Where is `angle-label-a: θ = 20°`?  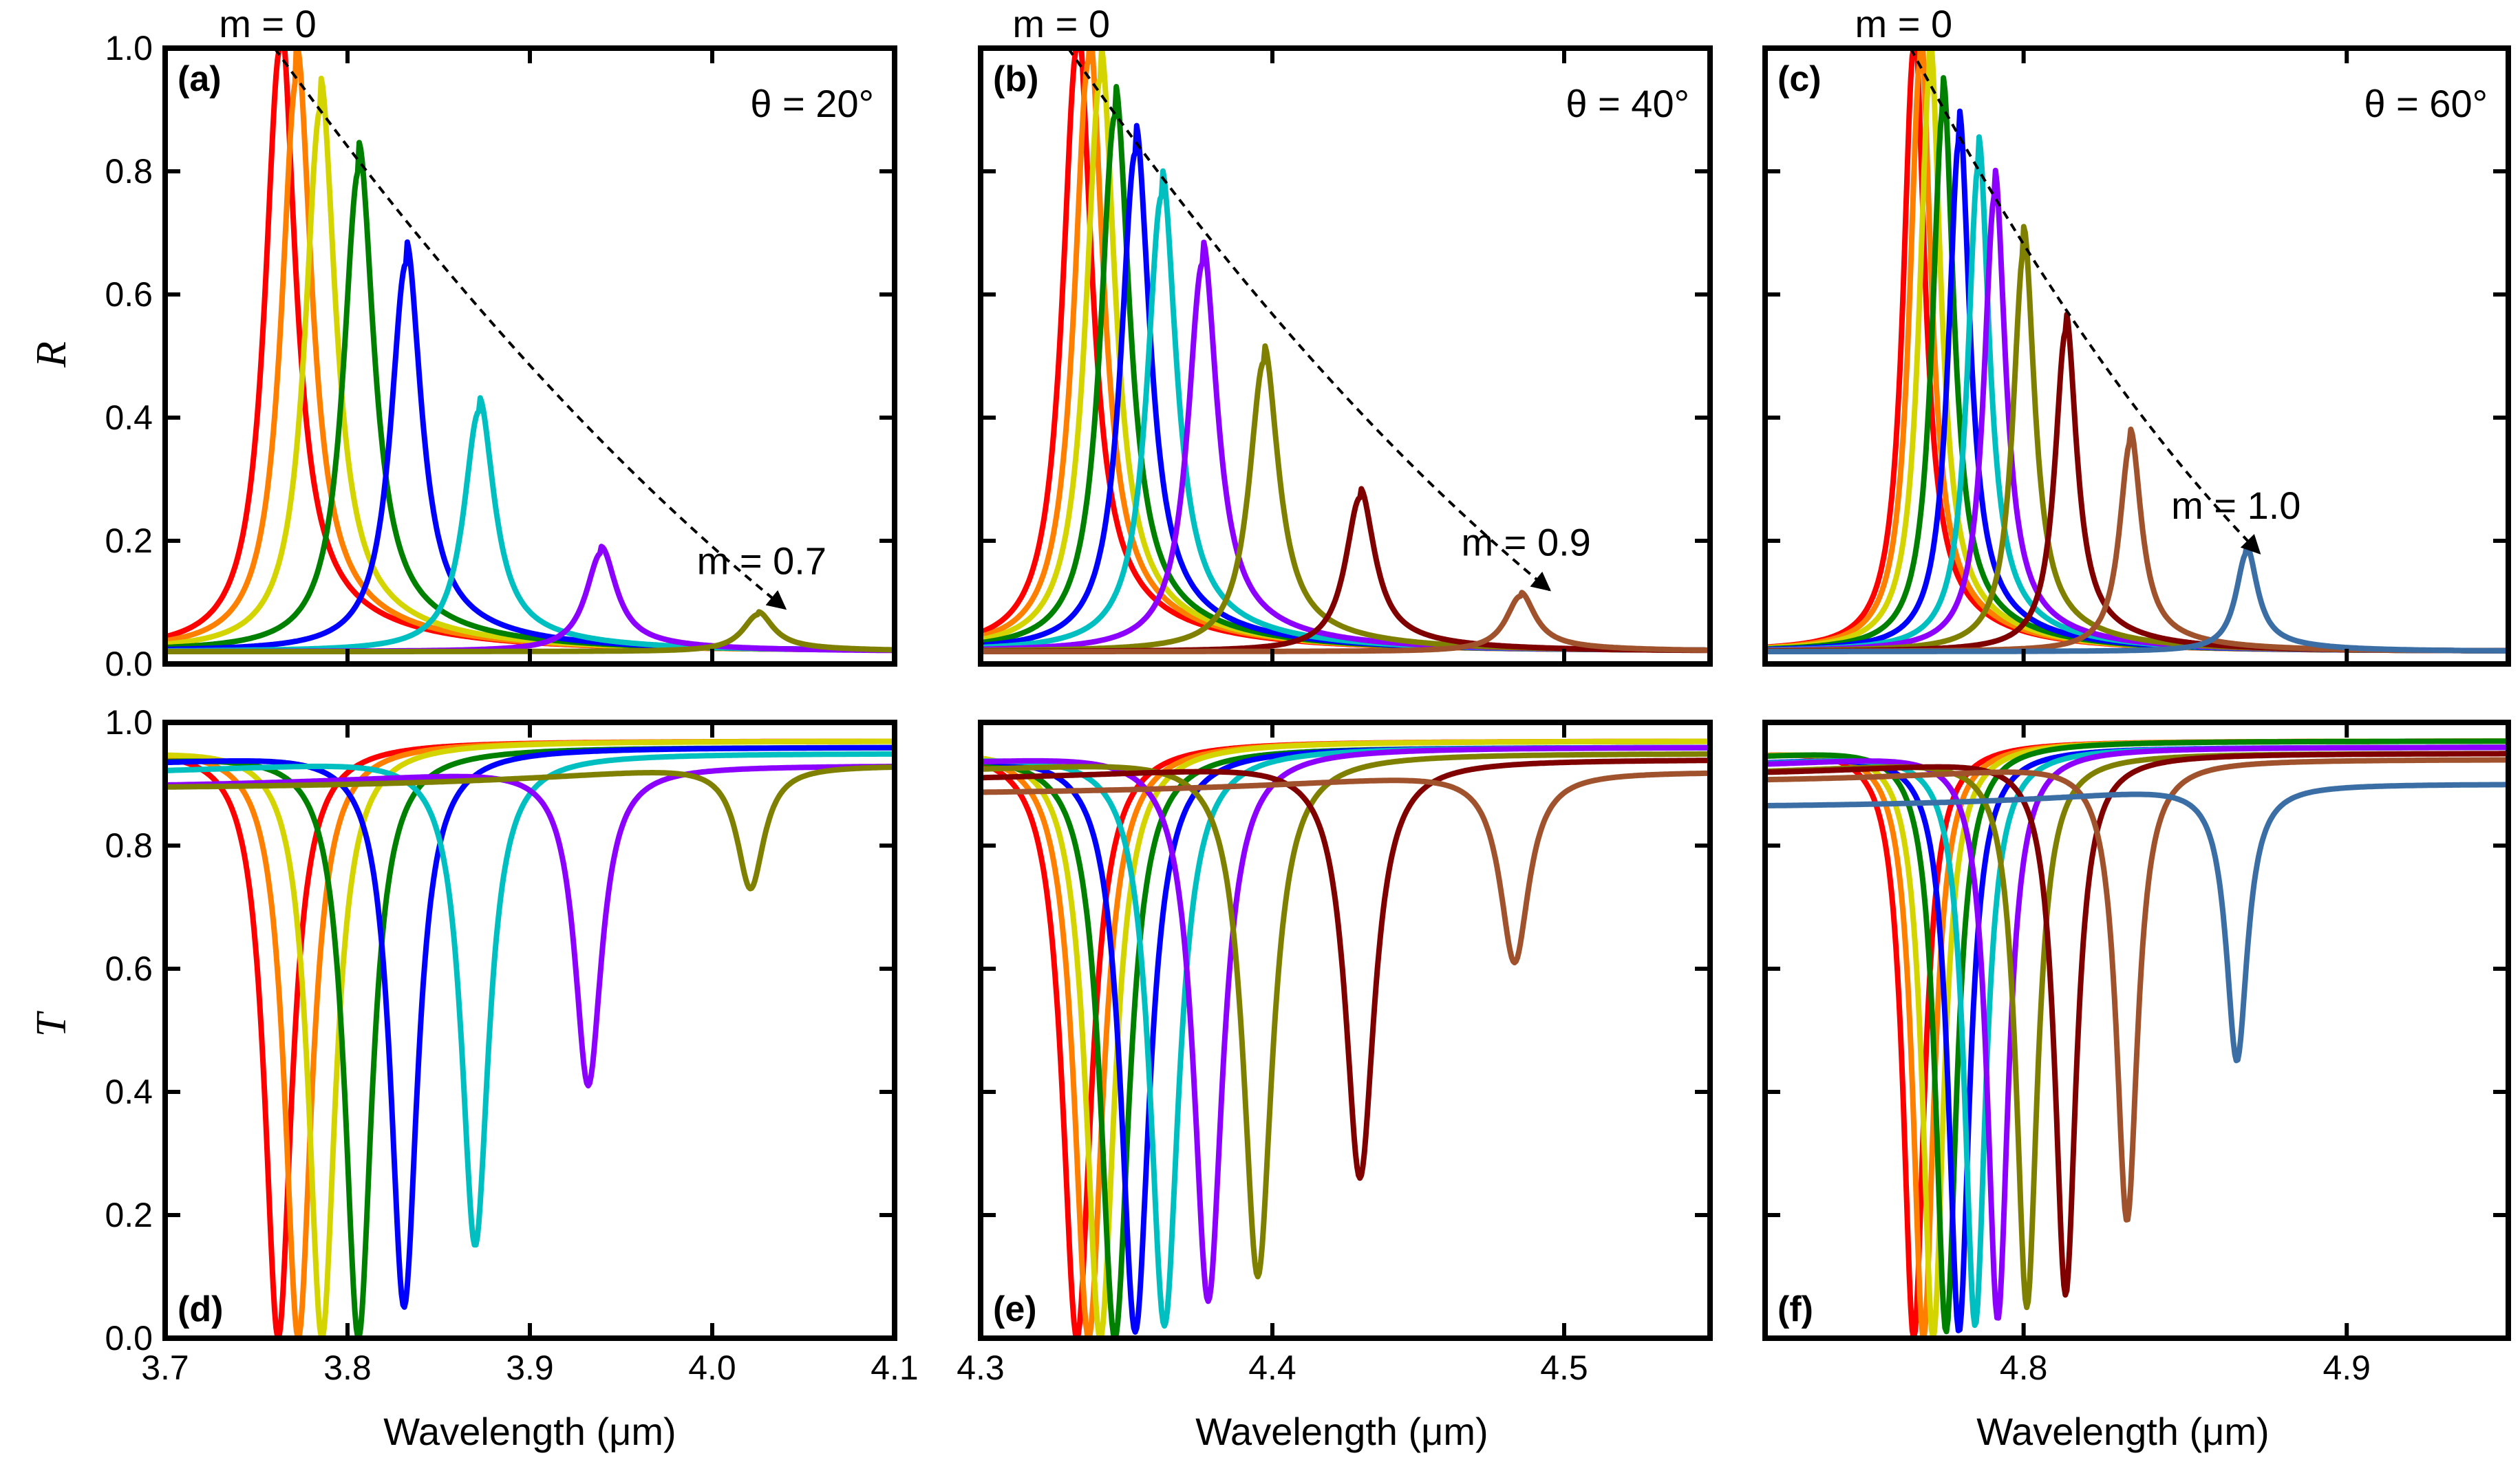 angle-label-a: θ = 20° is located at coordinates (812, 104).